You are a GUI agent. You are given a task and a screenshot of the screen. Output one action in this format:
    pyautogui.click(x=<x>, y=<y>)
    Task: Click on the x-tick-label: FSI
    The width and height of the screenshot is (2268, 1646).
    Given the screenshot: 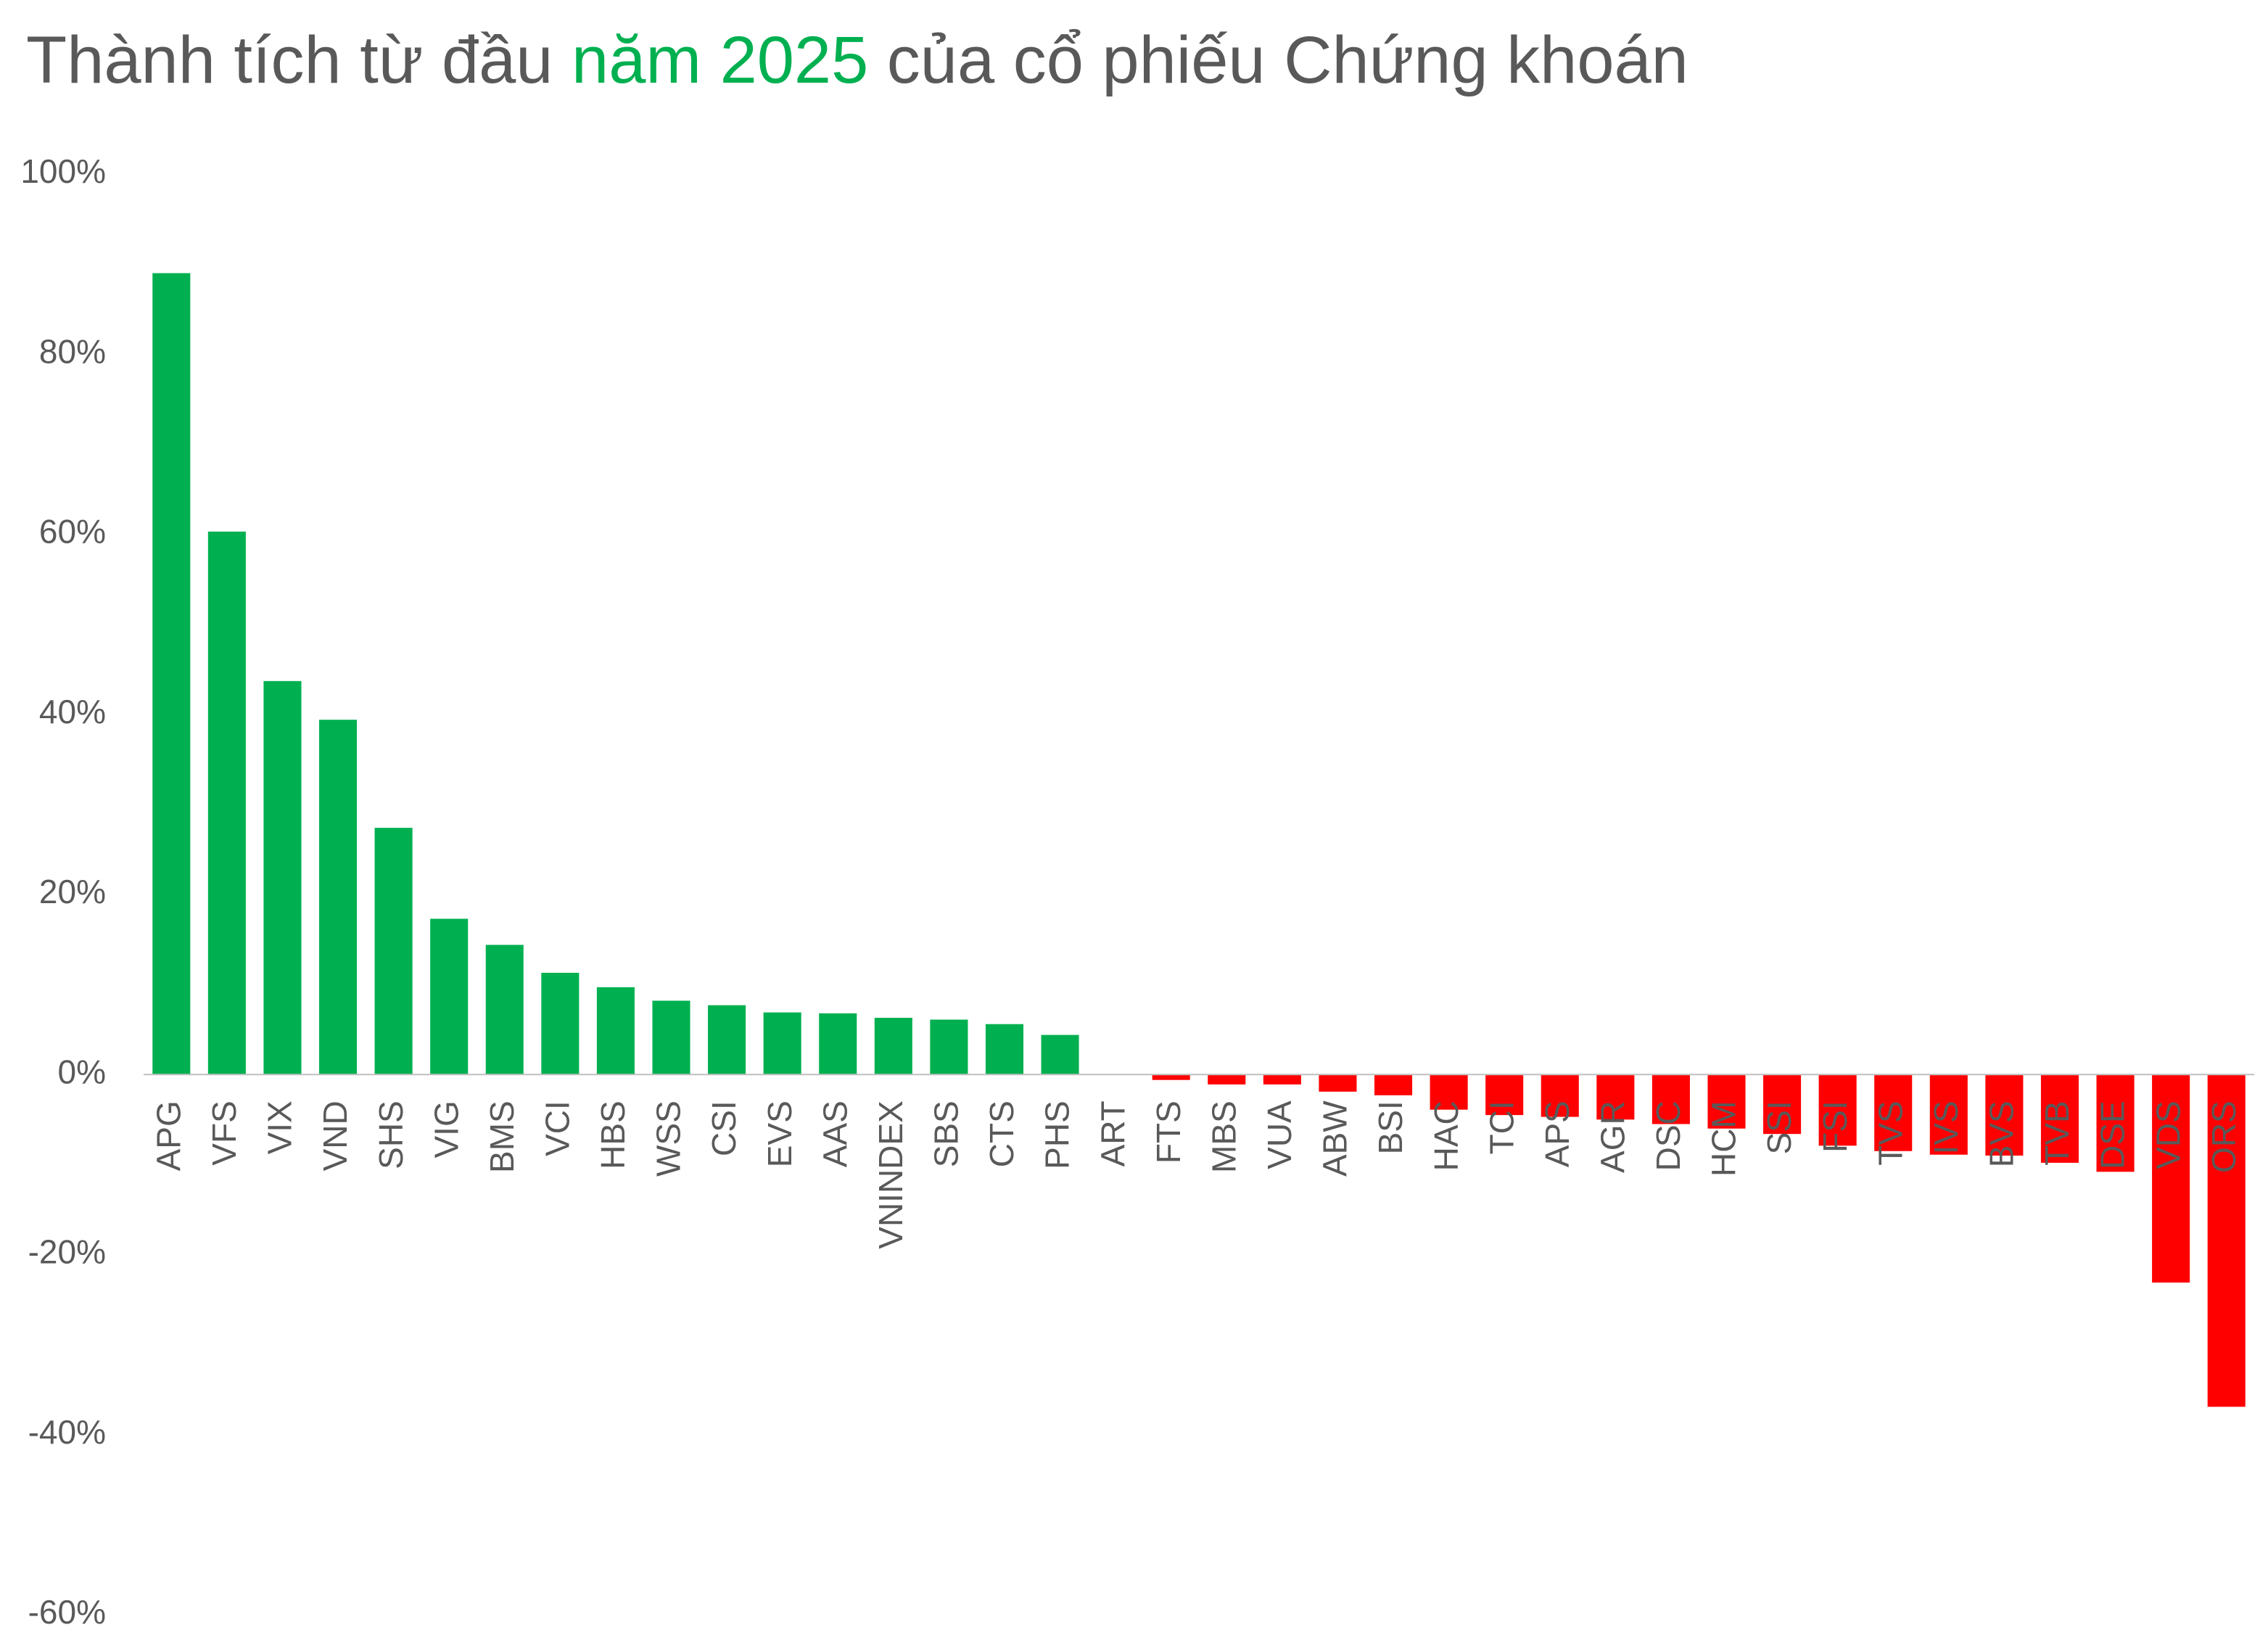 What is the action you would take?
    pyautogui.click(x=1835, y=1126)
    